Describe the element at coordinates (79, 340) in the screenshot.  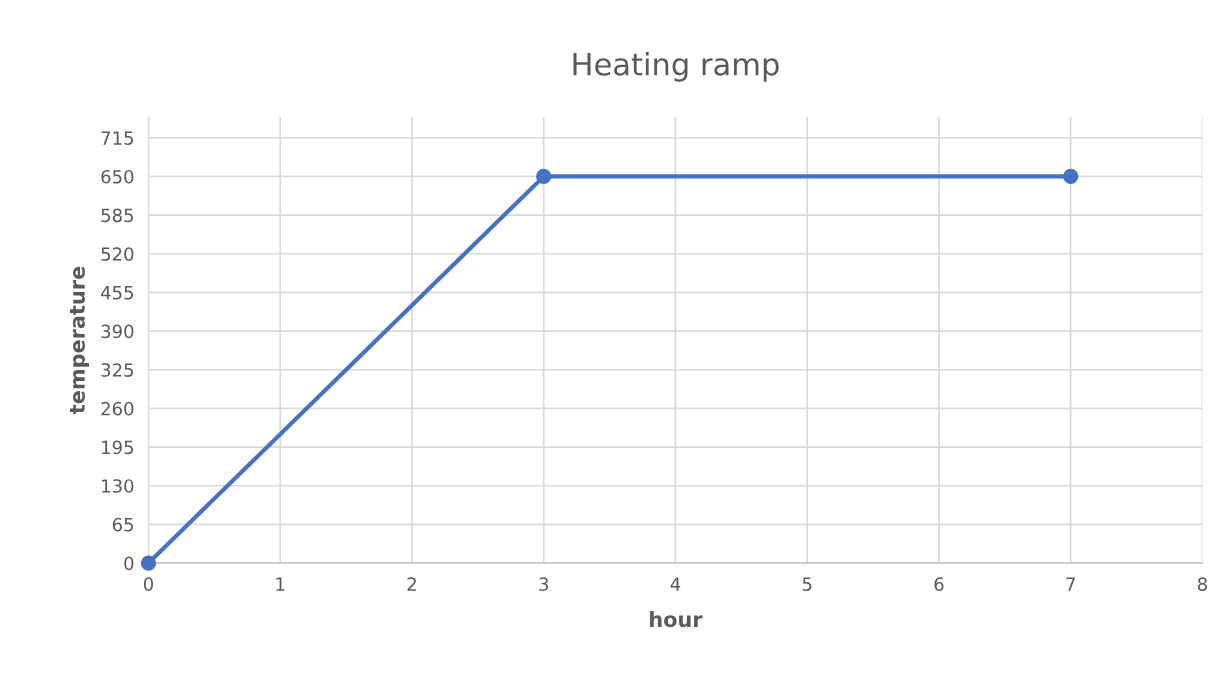
I see `y-axis-title: temperature` at that location.